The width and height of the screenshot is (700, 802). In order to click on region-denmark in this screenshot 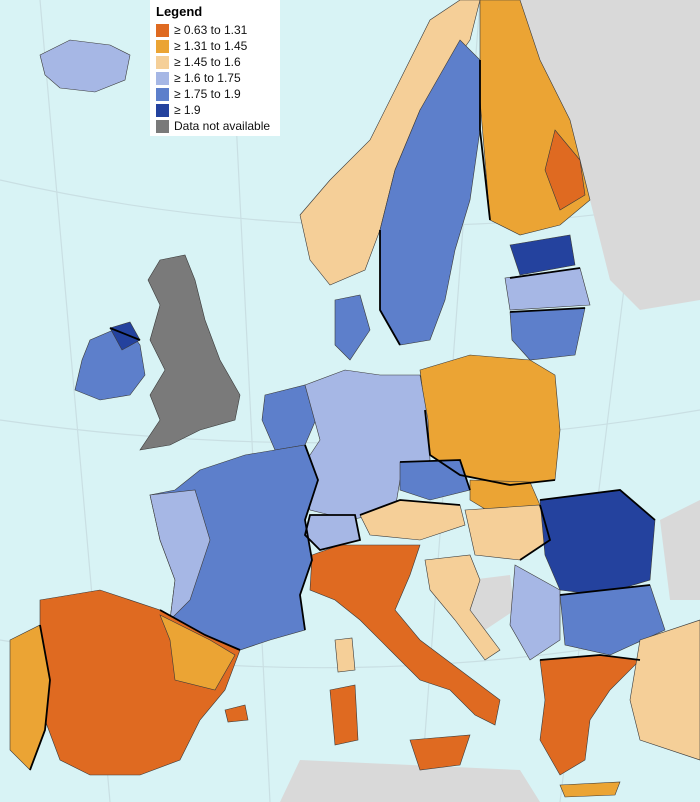, I will do `click(352, 327)`.